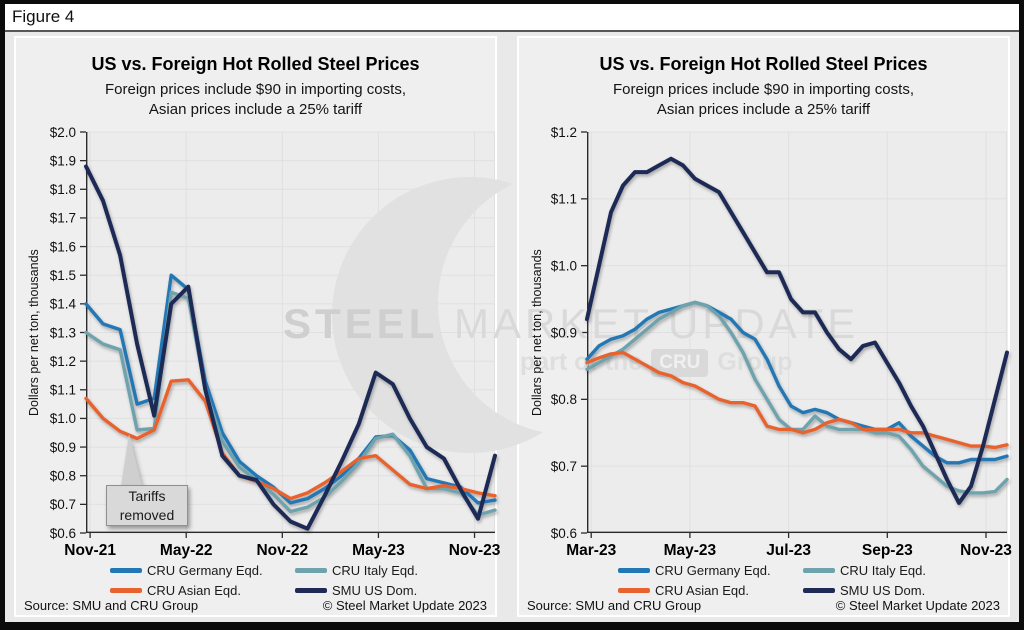  I want to click on y-tick-label: $2.0, so click(63, 132).